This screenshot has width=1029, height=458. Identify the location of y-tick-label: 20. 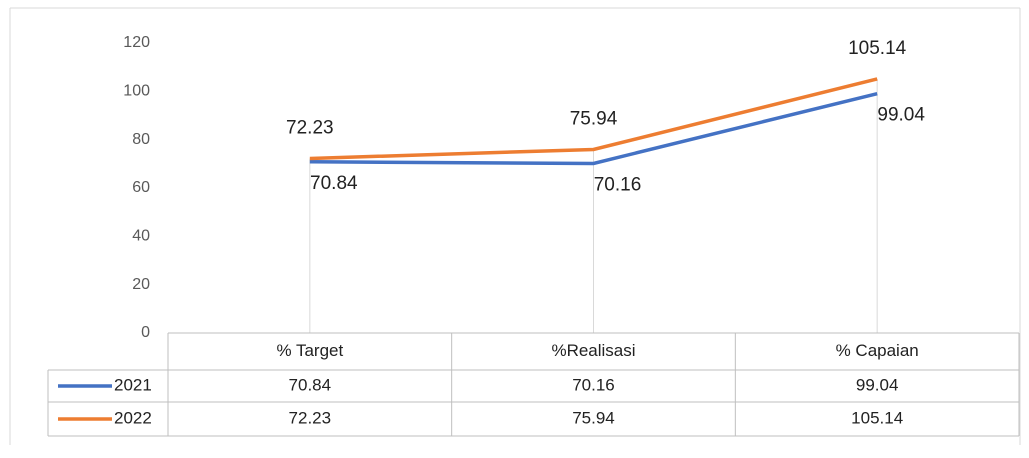
(141, 284).